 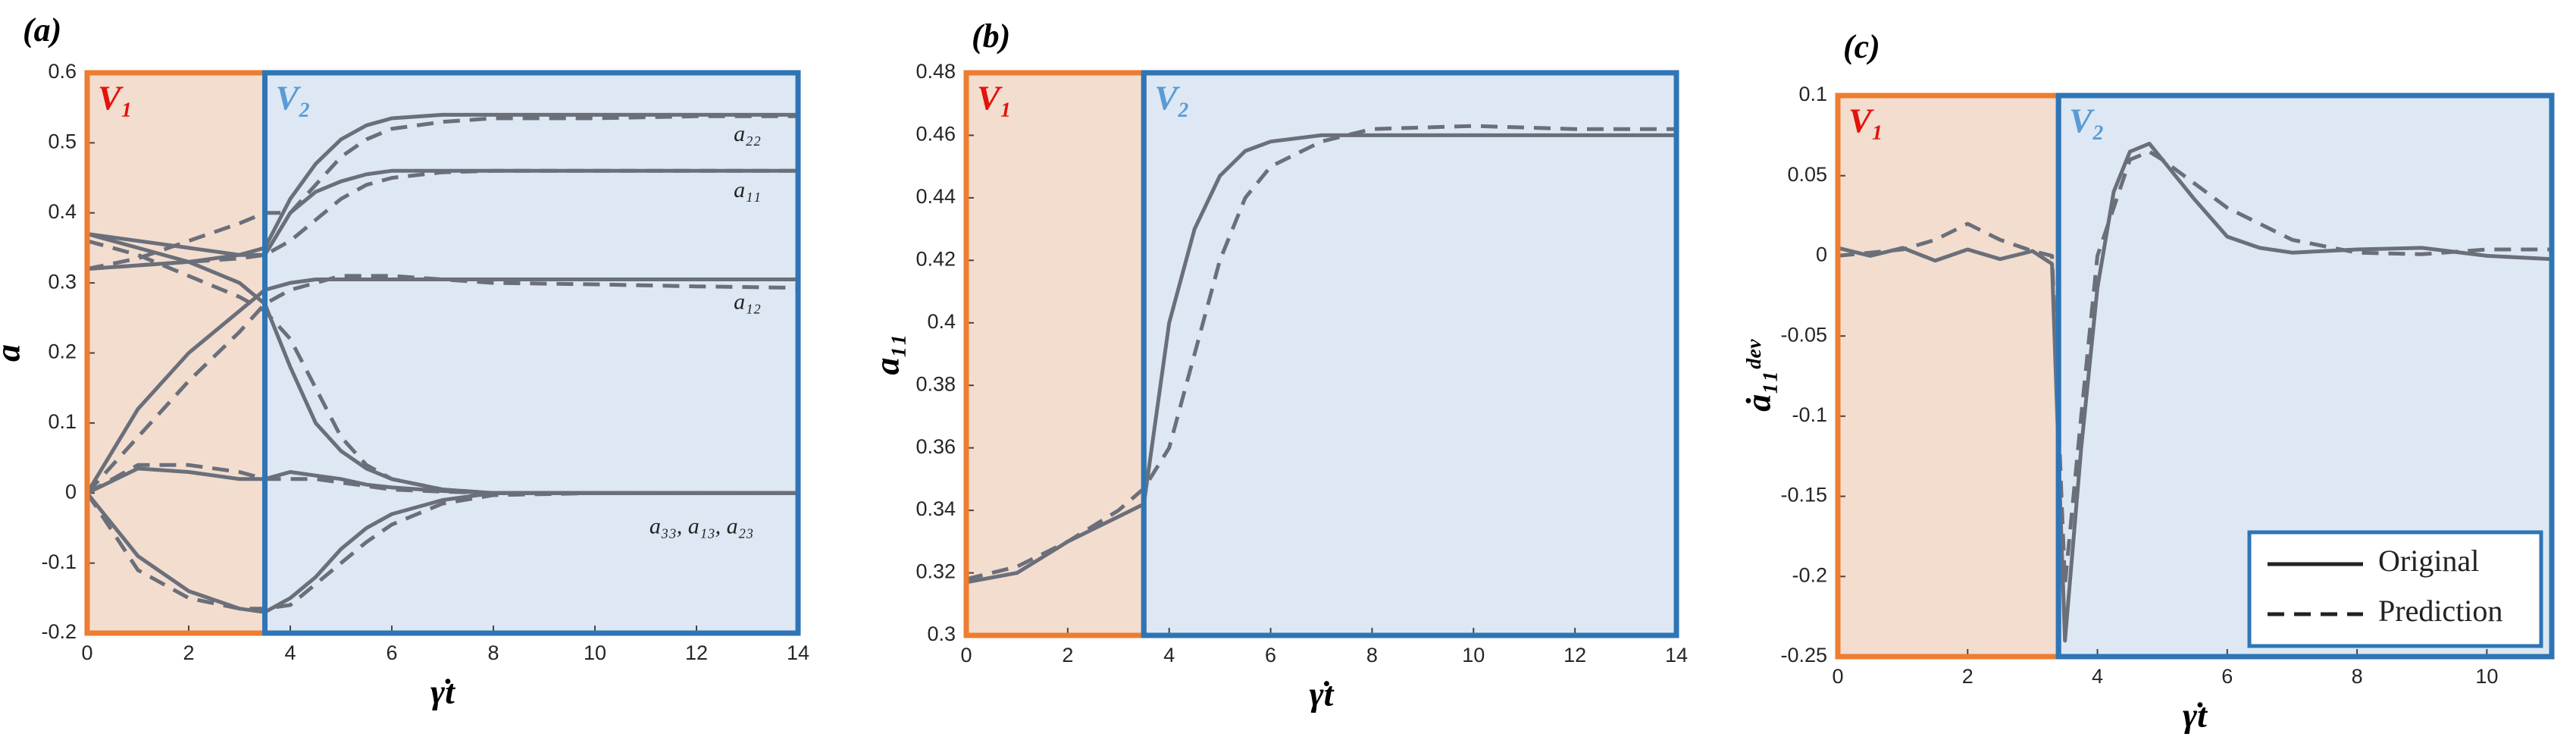 What do you see at coordinates (936, 383) in the screenshot?
I see `y-tick-label: 0.38` at bounding box center [936, 383].